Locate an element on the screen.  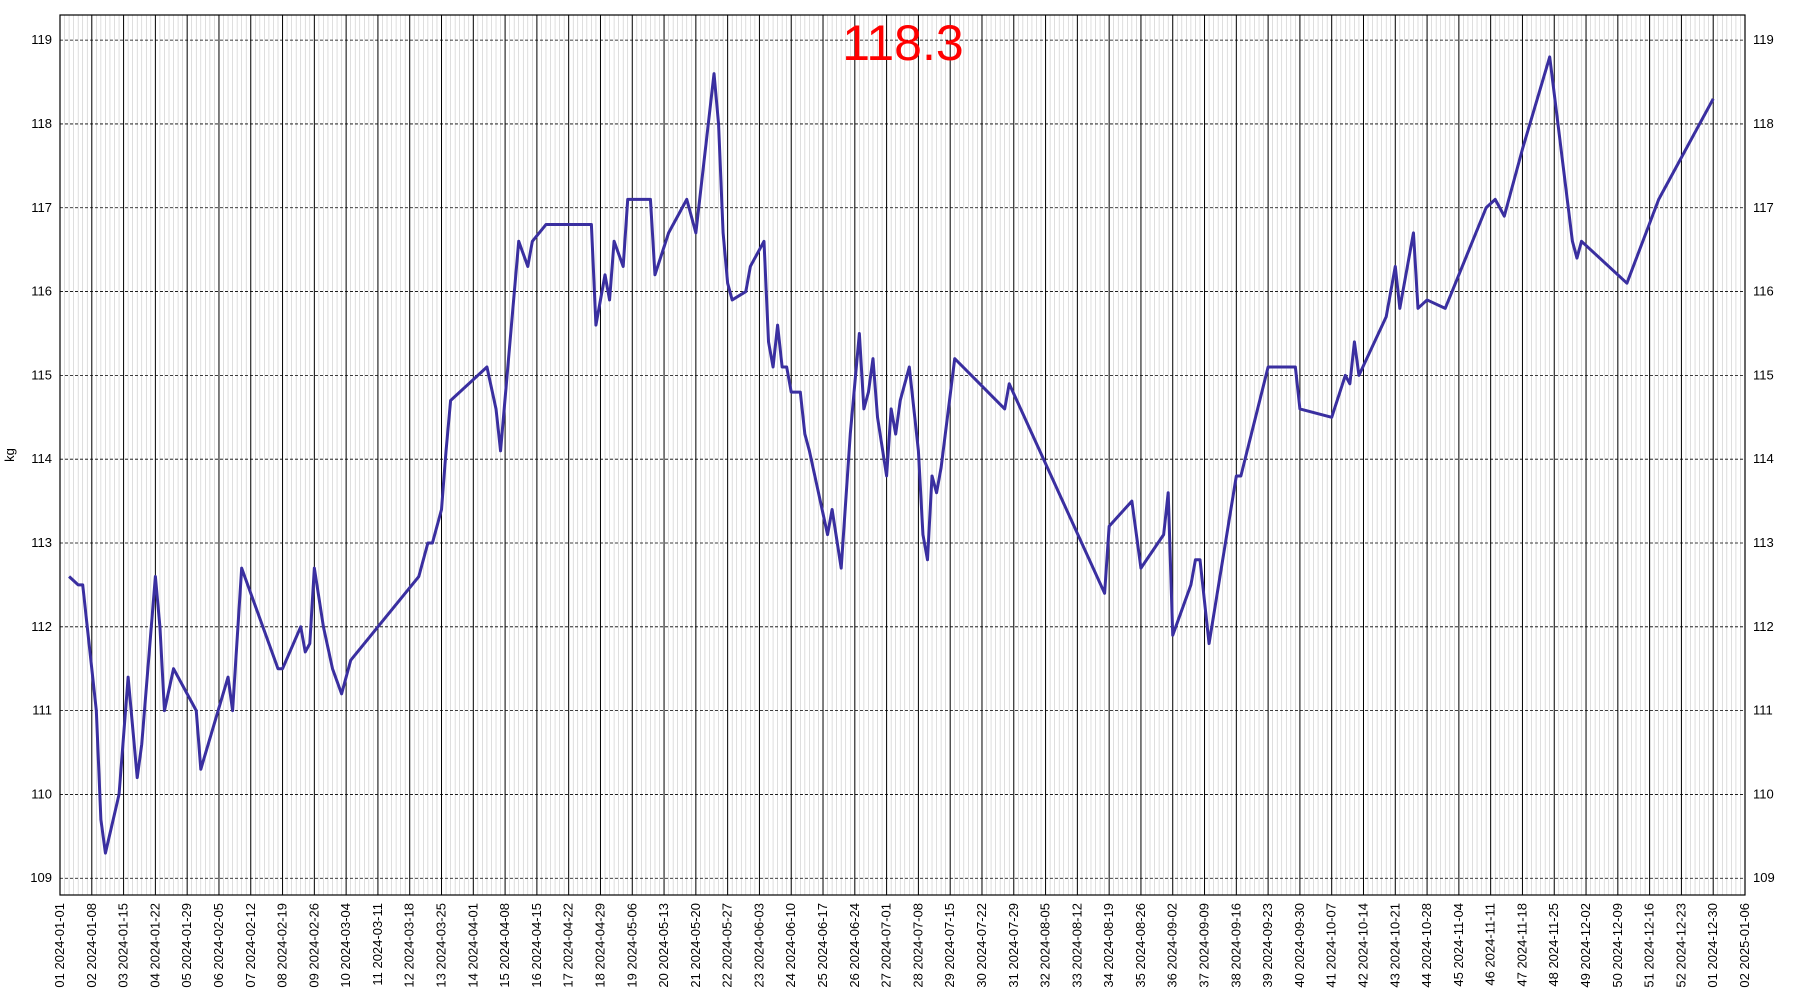
x-tick-label: 04 2024-01-22 is located at coordinates (154, 945).